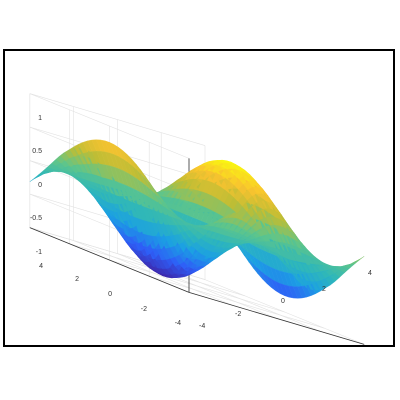 The height and width of the screenshot is (400, 400). What do you see at coordinates (238, 314) in the screenshot?
I see `x-tick-label: -2` at bounding box center [238, 314].